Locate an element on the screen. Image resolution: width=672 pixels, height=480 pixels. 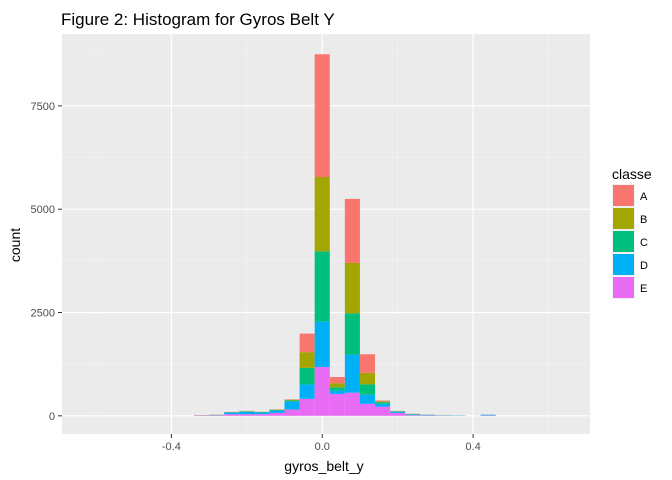
chart-title: Figure 2: Histogram for Gyros Belt Y is located at coordinates (198, 19).